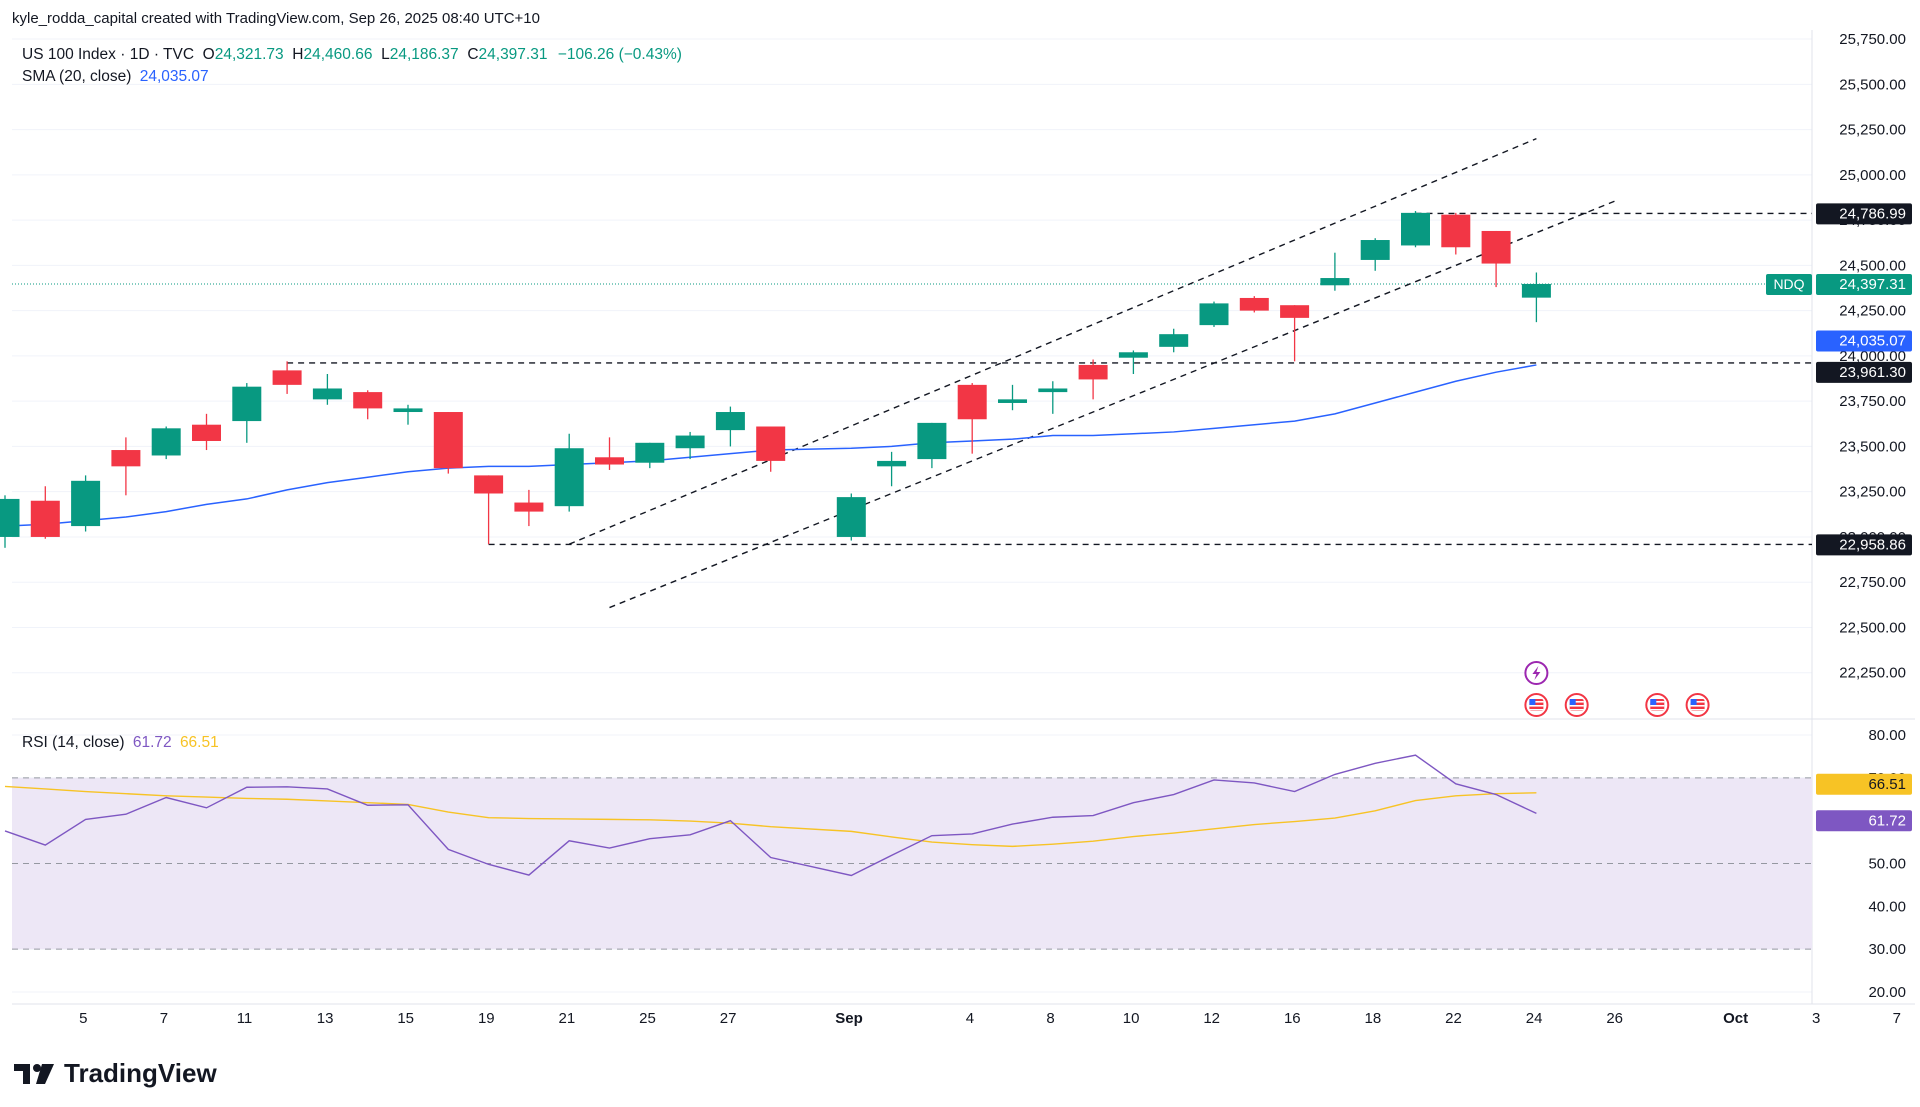  I want to click on rsi-legend: RSI (14, close) 61.72 66.51, so click(120, 743).